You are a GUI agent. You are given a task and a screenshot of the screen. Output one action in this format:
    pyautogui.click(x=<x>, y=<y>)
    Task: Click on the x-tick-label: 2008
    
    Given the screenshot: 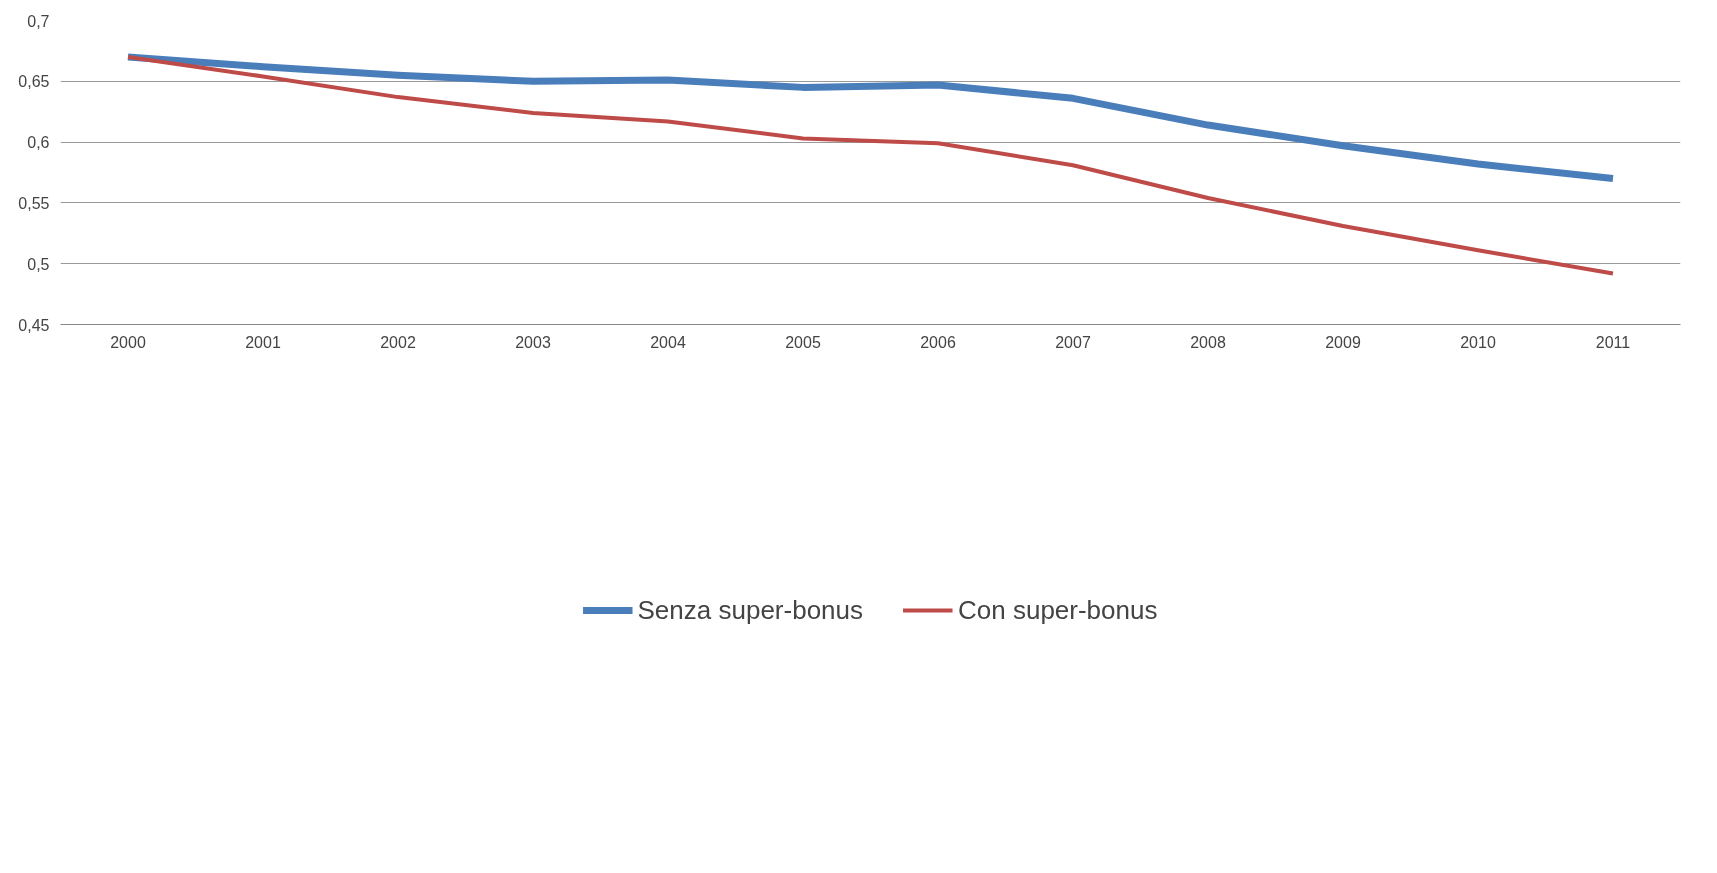 What is the action you would take?
    pyautogui.click(x=1208, y=342)
    